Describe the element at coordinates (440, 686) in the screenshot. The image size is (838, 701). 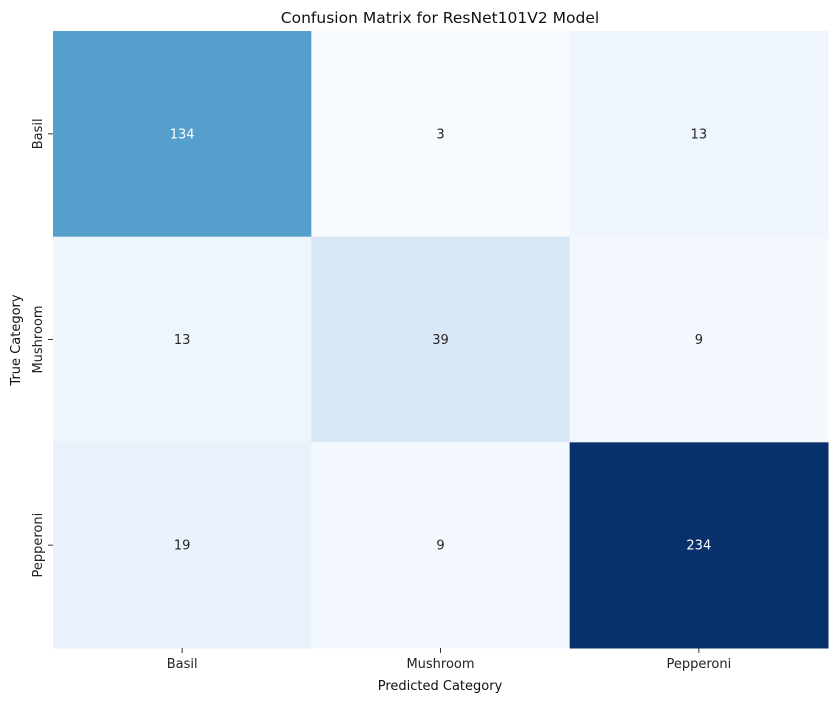
I see `x-axis-label: Predicted Category` at that location.